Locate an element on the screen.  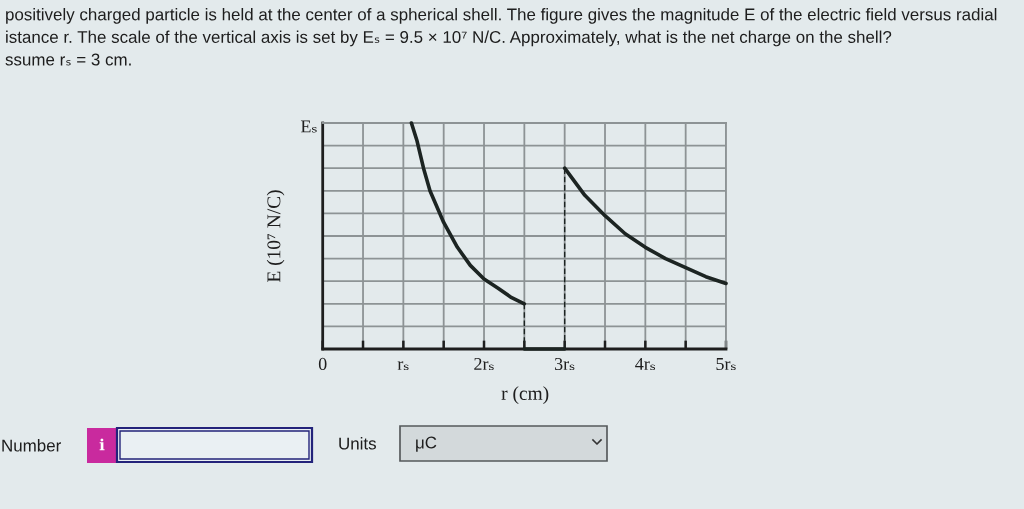
x-tick-label: rₛ is located at coordinates (403, 366).